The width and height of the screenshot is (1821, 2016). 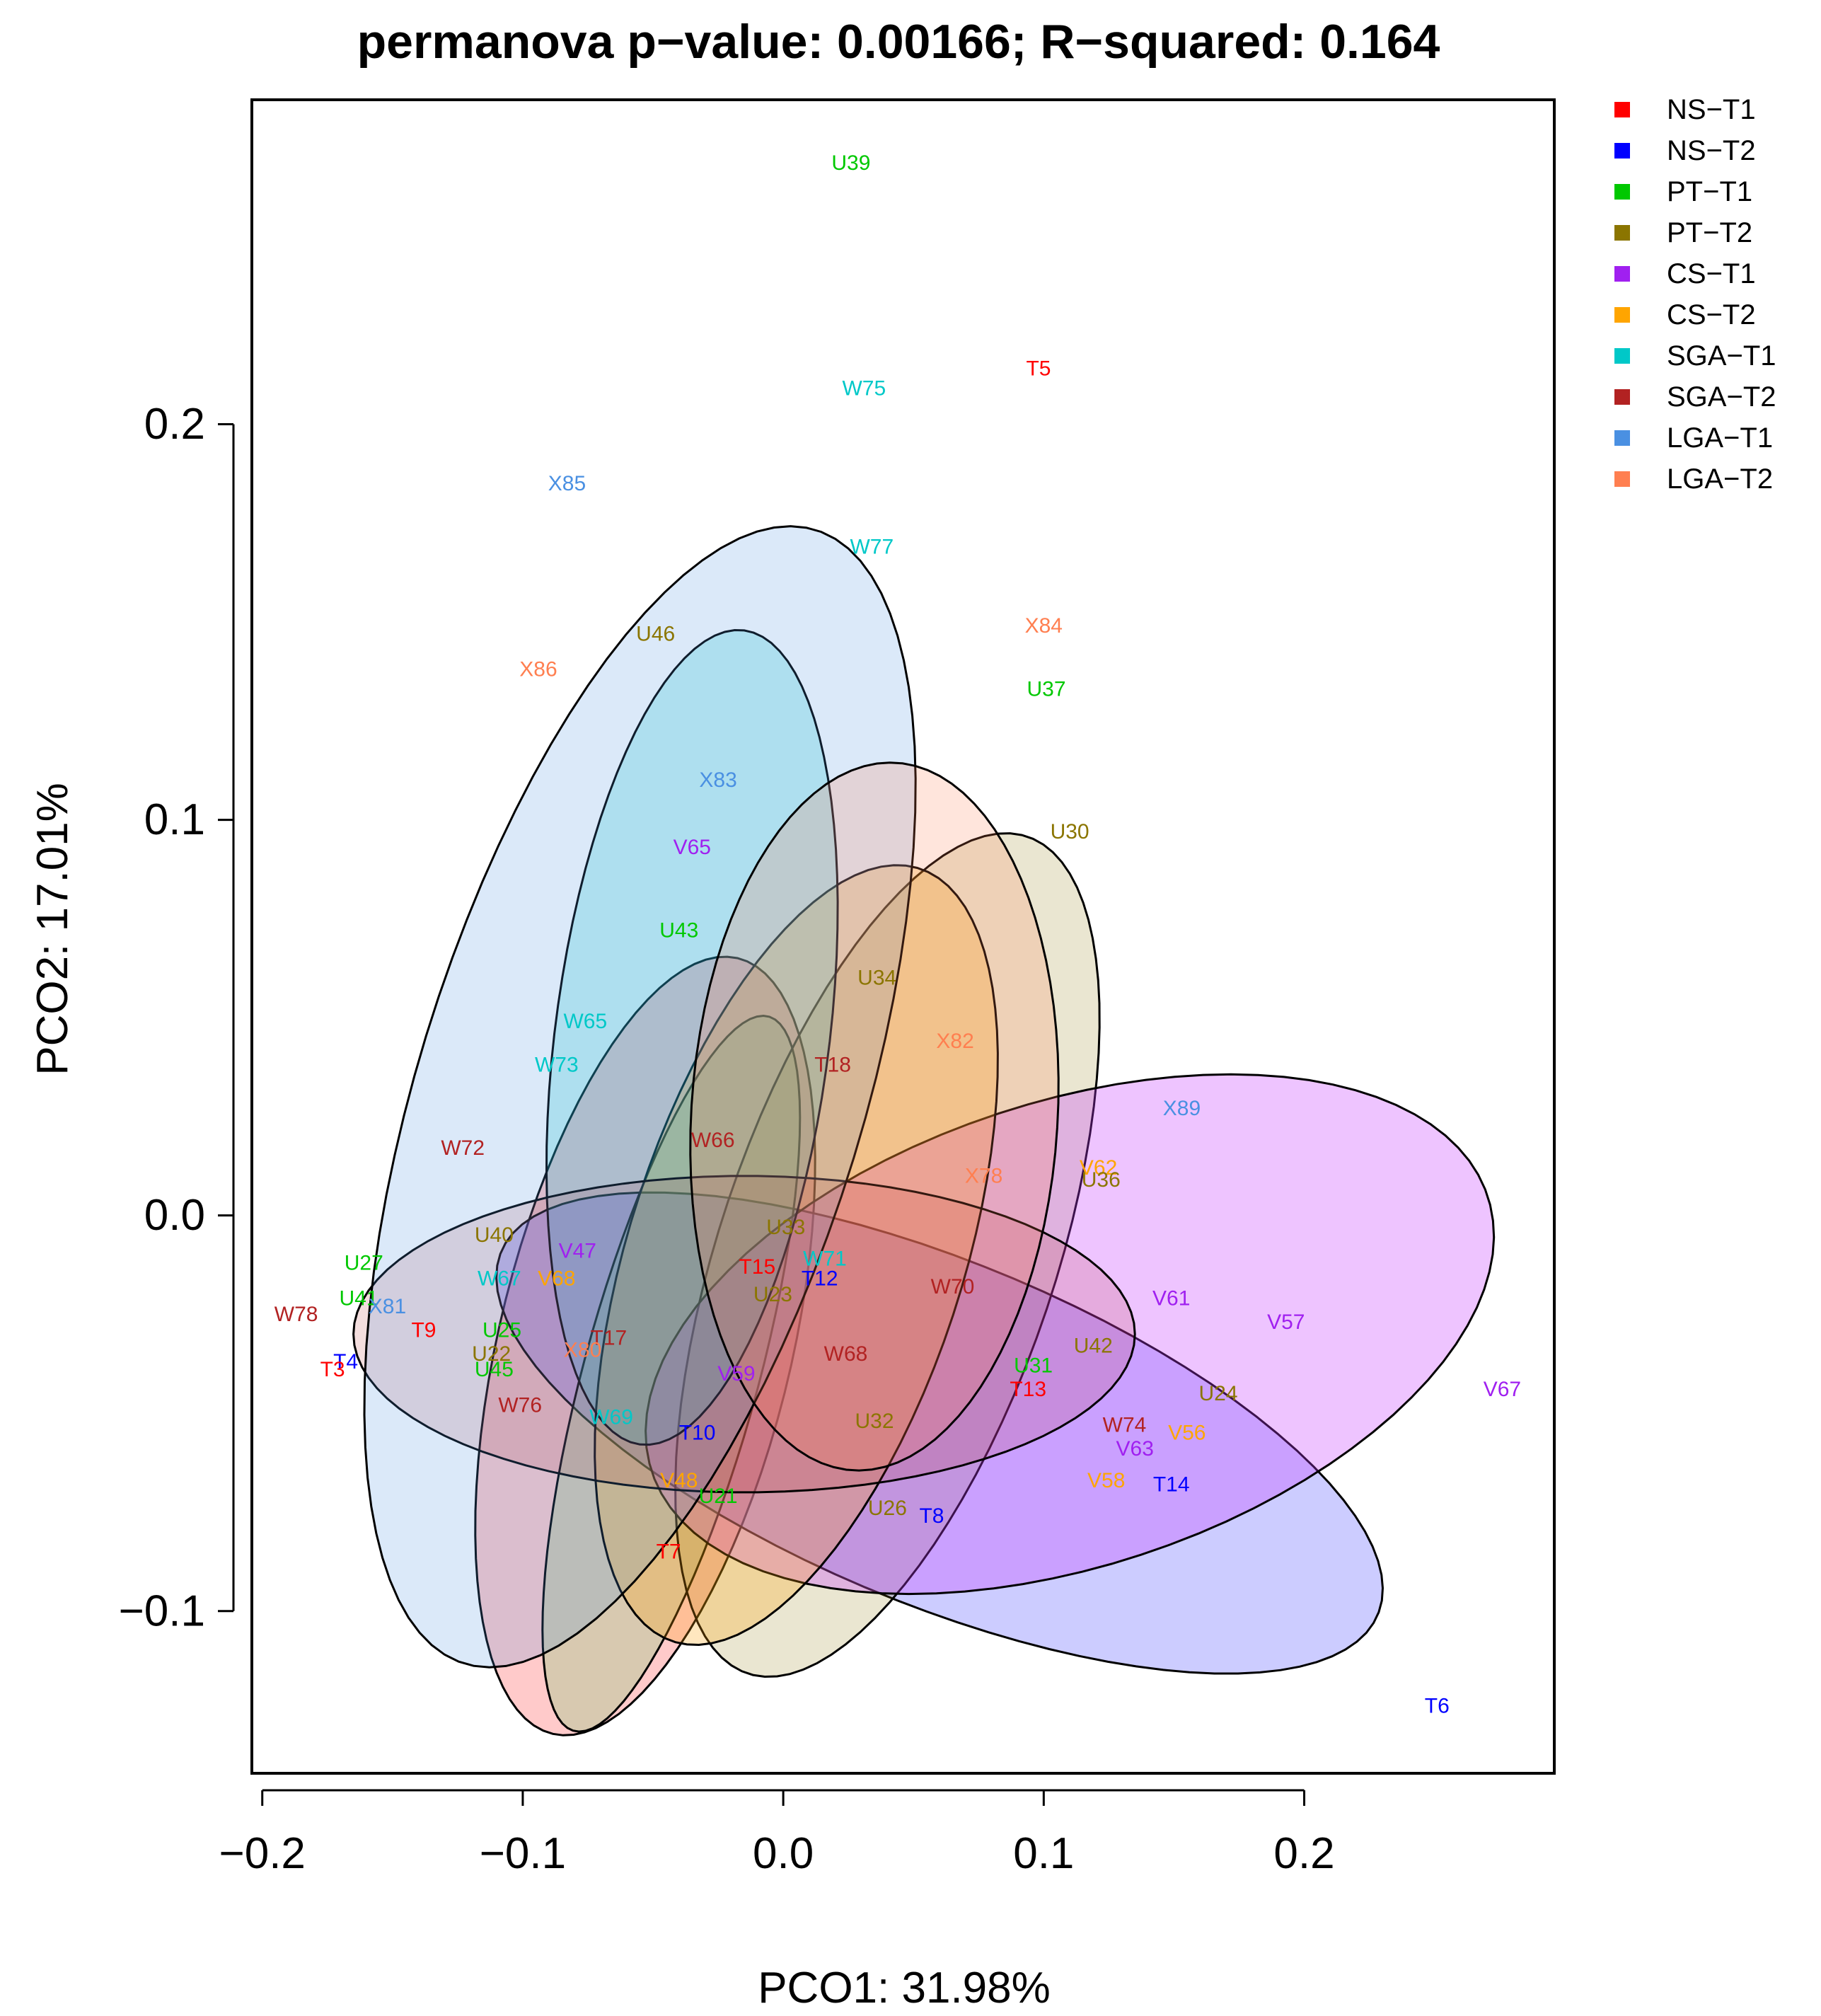 I want to click on point-u33: U33, so click(x=785, y=1227).